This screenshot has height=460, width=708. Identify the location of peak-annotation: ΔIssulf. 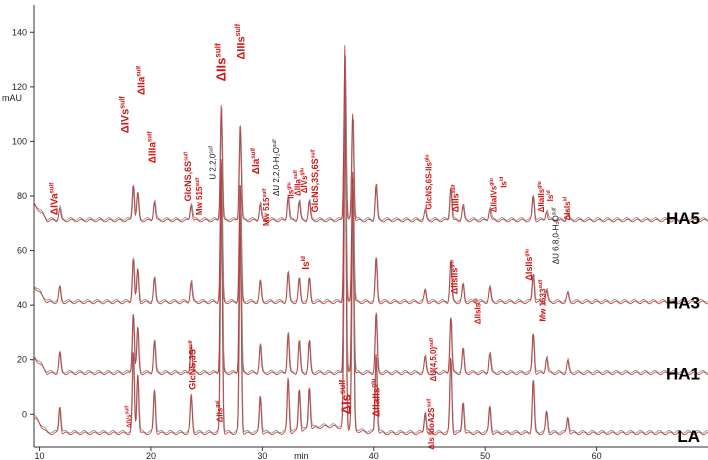
(345, 397).